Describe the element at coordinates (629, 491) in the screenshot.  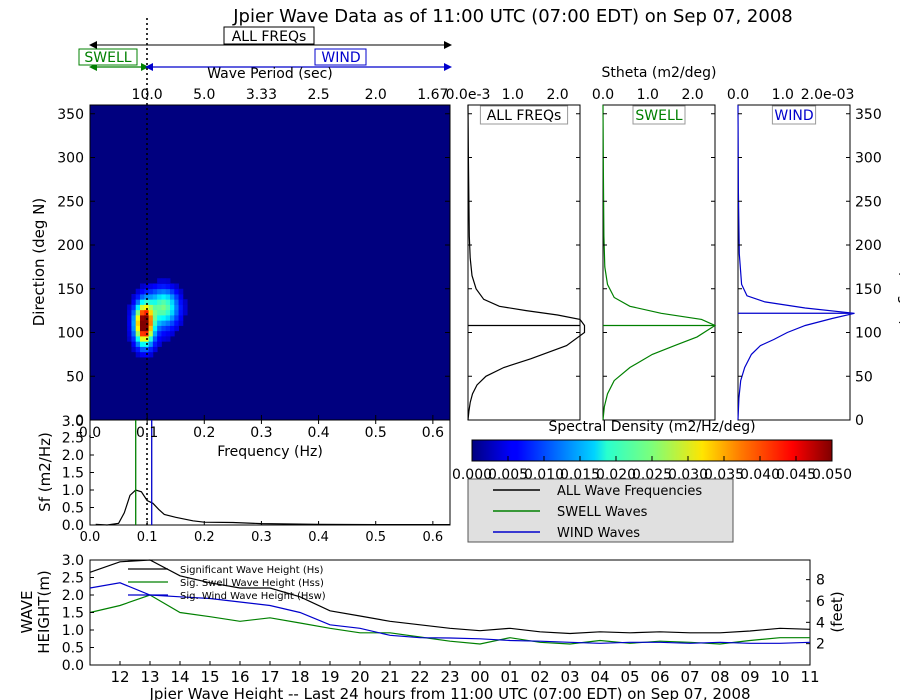
I see `legend-label: ALL Wave Frequencies` at that location.